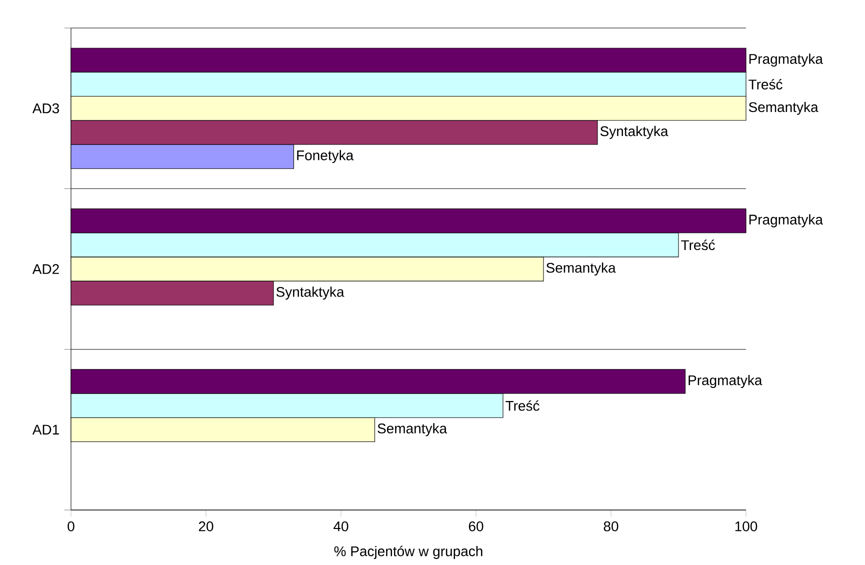 This screenshot has height=565, width=865. I want to click on y-tick-label: AD3, so click(46, 108).